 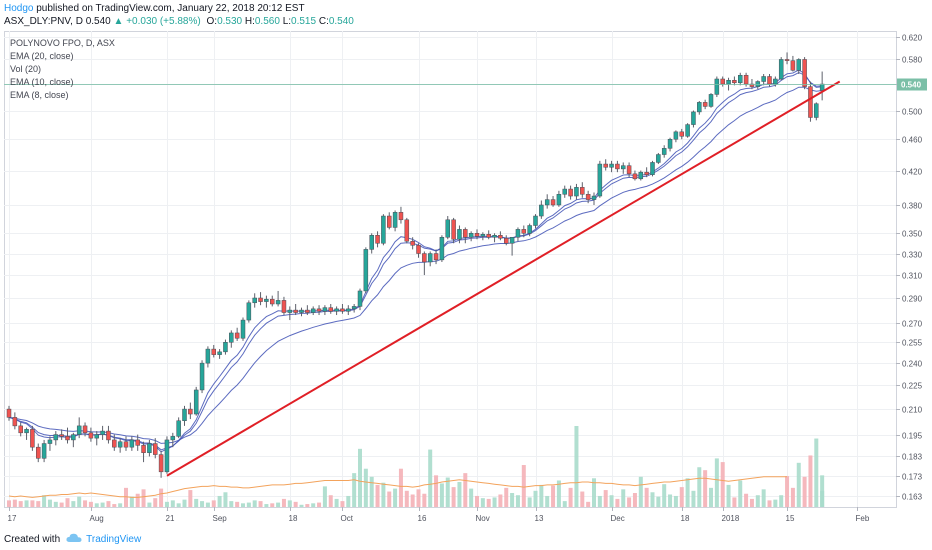 What do you see at coordinates (912, 112) in the screenshot?
I see `price-tick-label: 0.500` at bounding box center [912, 112].